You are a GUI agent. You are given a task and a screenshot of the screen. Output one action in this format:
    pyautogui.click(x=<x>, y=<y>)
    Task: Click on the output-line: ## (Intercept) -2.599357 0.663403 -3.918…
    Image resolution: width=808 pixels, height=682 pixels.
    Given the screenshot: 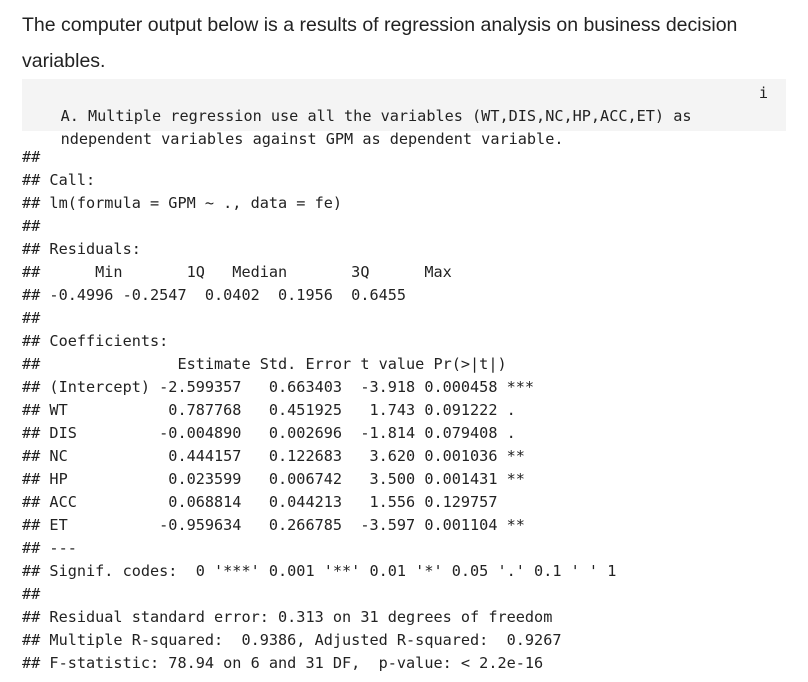 What is the action you would take?
    pyautogui.click(x=278, y=387)
    